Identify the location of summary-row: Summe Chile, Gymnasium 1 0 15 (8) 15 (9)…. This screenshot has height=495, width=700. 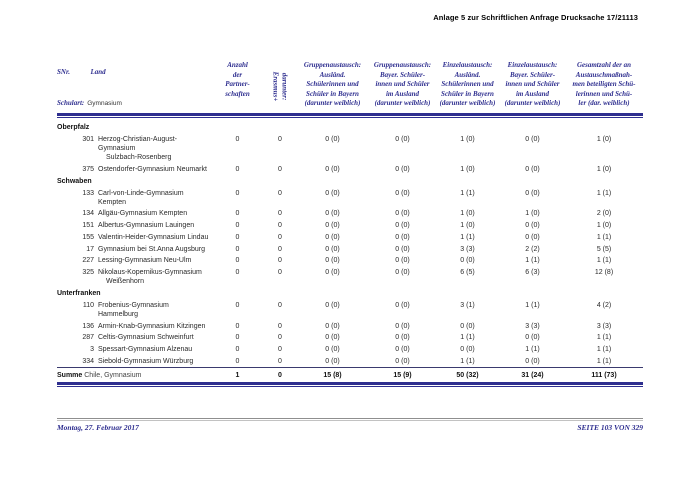
(350, 375).